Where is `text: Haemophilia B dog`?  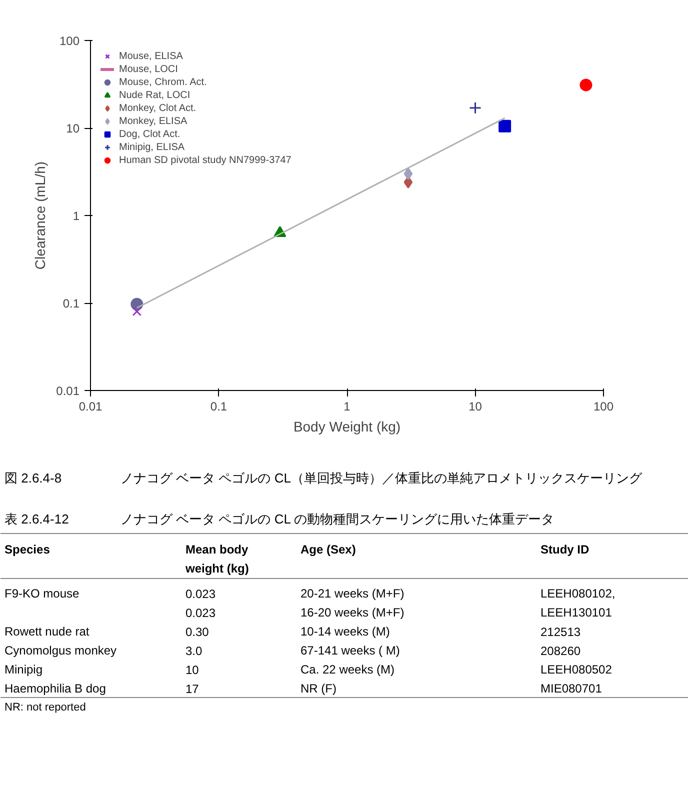
text: Haemophilia B dog is located at coordinates (55, 689).